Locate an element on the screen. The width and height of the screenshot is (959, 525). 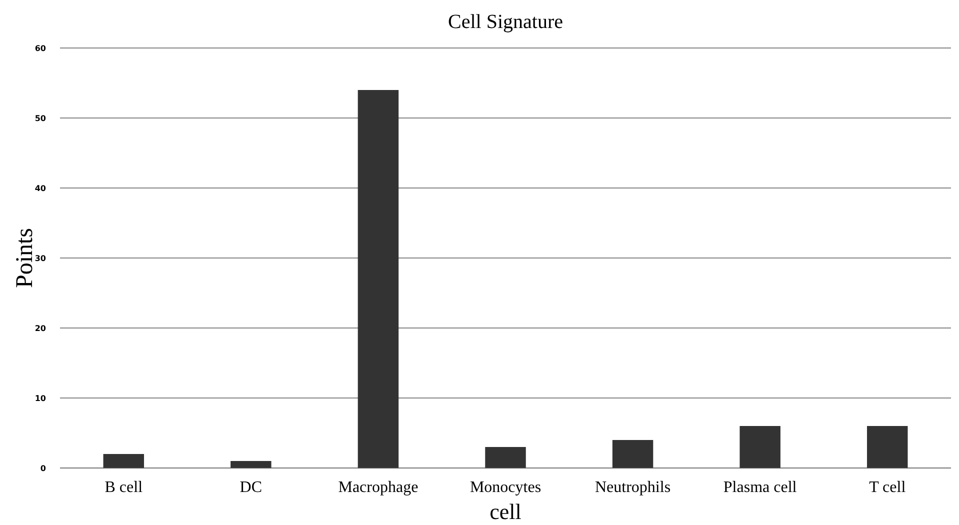
y-tick-label: 60 is located at coordinates (40, 48).